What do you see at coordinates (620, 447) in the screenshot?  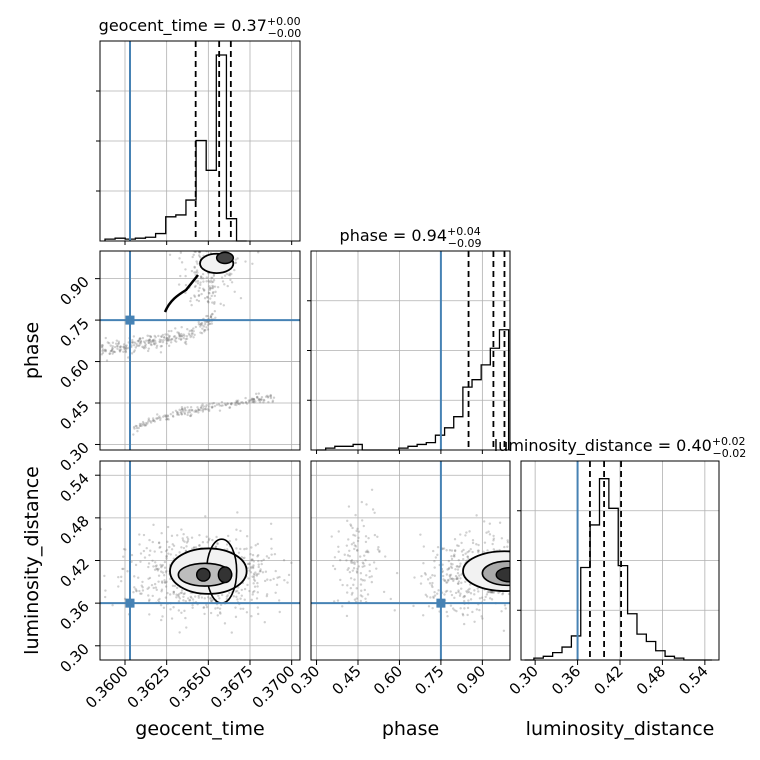 I see `panel-title-luminosity_distance: luminosity_distance = 0.40+0.02 −0.02` at bounding box center [620, 447].